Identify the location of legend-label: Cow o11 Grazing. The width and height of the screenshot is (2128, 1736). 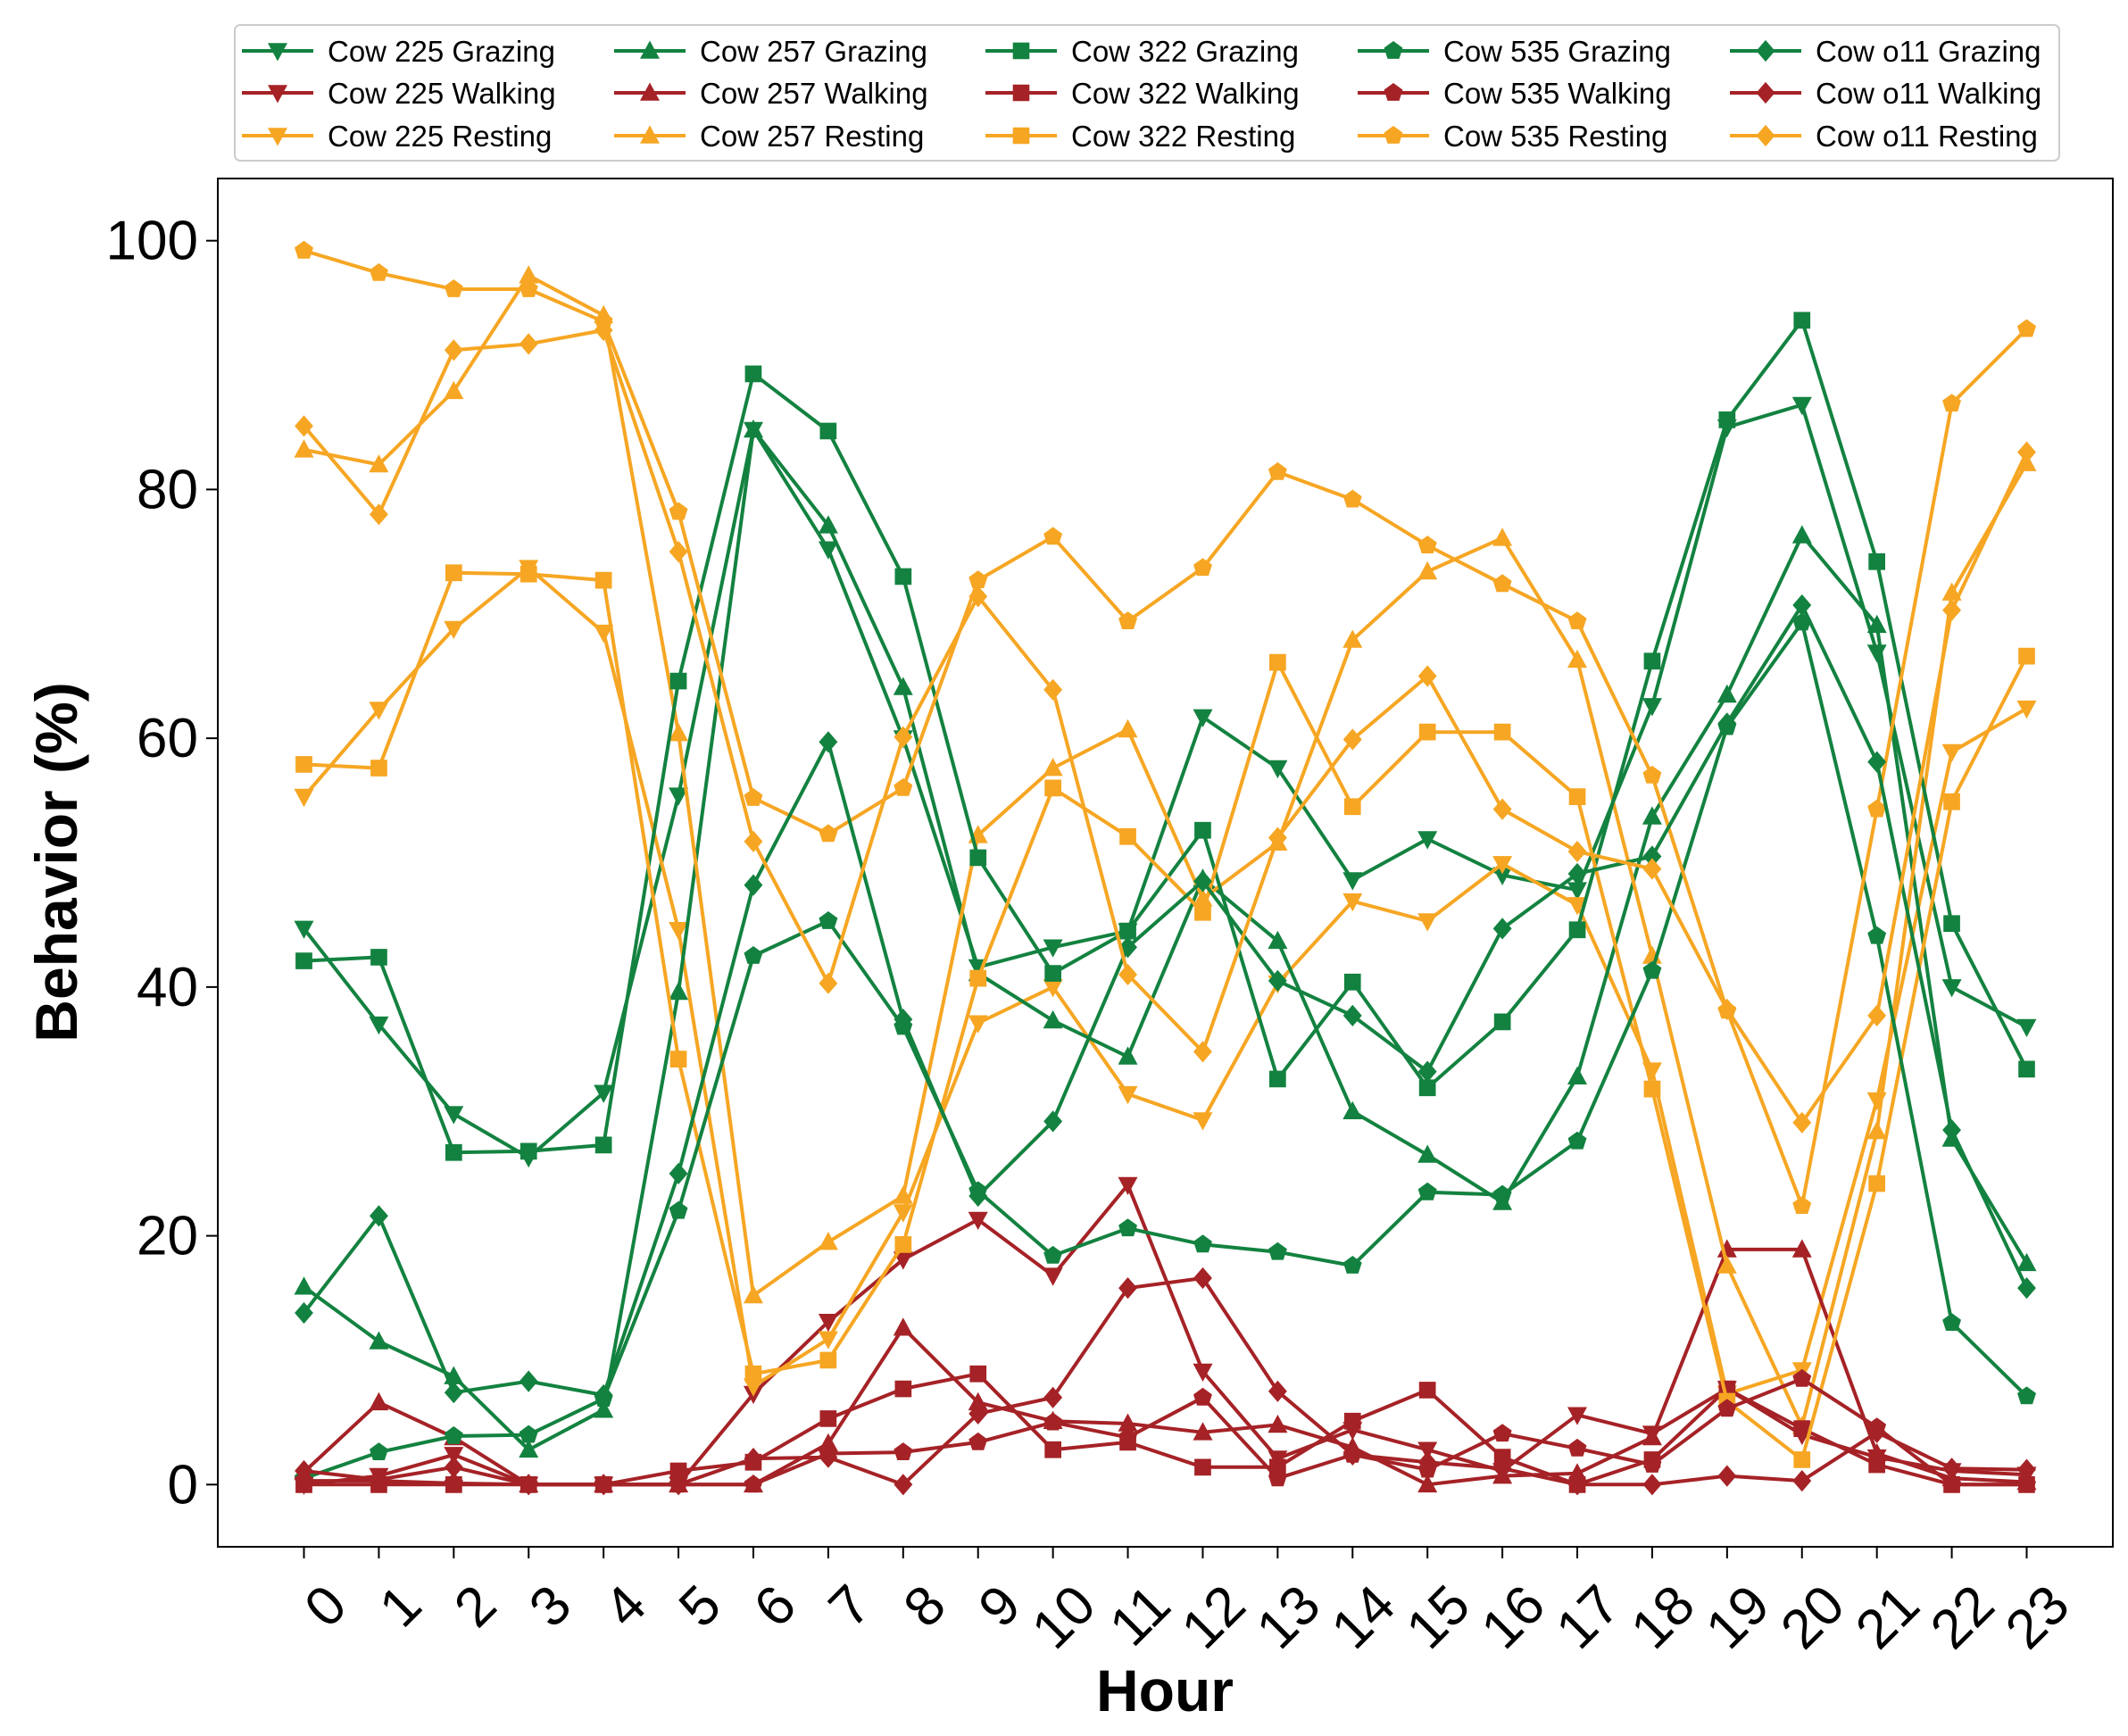
(1928, 51).